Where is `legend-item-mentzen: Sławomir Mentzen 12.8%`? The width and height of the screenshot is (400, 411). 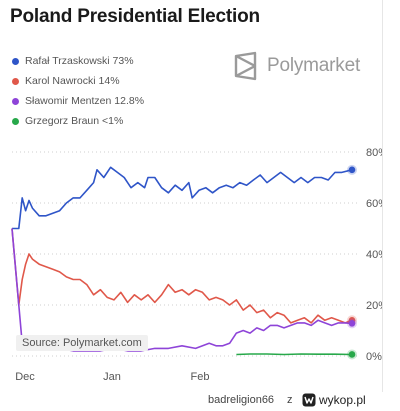 legend-item-mentzen: Sławomir Mentzen 12.8% is located at coordinates (78, 101).